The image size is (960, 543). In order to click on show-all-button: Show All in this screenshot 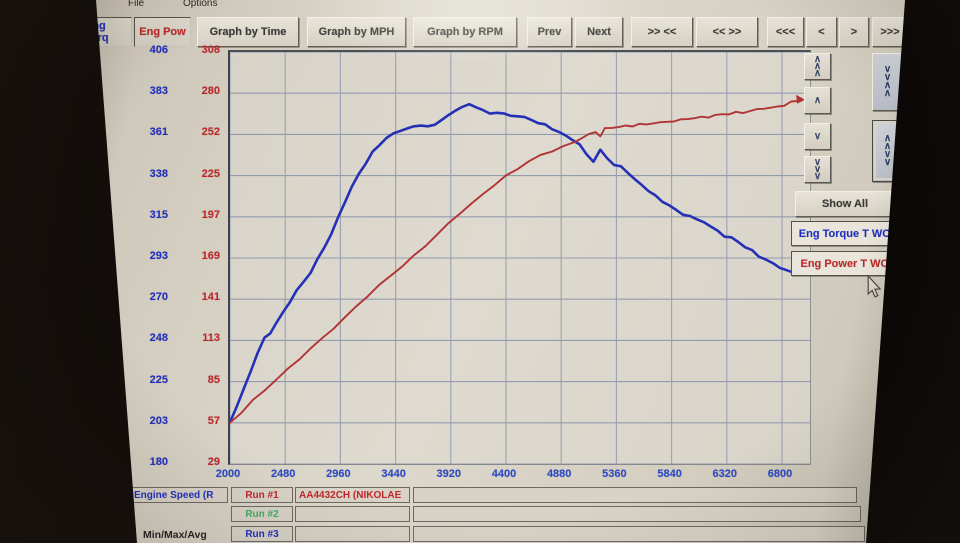, I will do `click(845, 204)`.